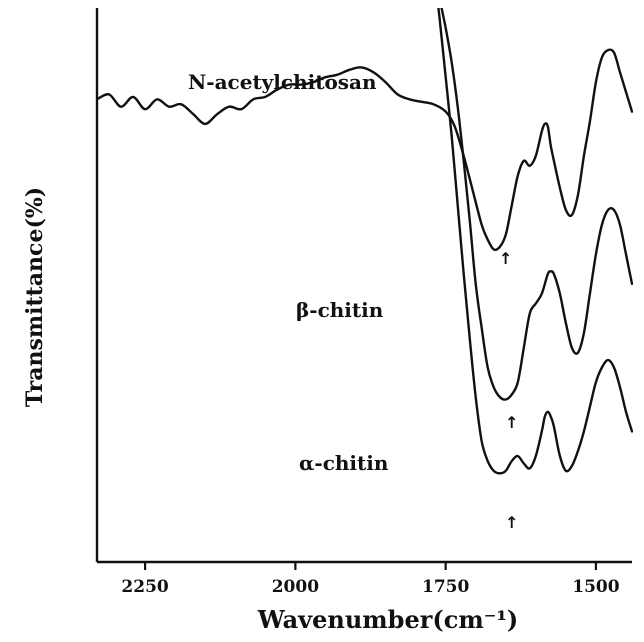 Image resolution: width=644 pixels, height=642 pixels. I want to click on x-tick-label: 1500, so click(595, 587).